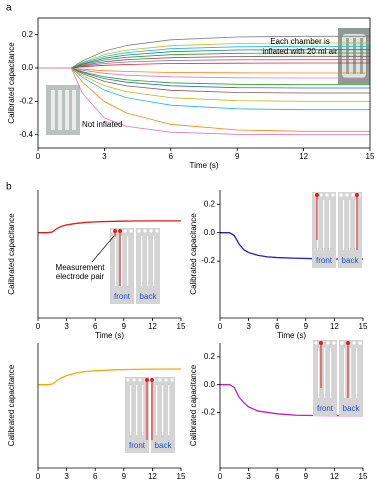 The height and width of the screenshot is (480, 376). I want to click on panel-label: b, so click(9, 187).